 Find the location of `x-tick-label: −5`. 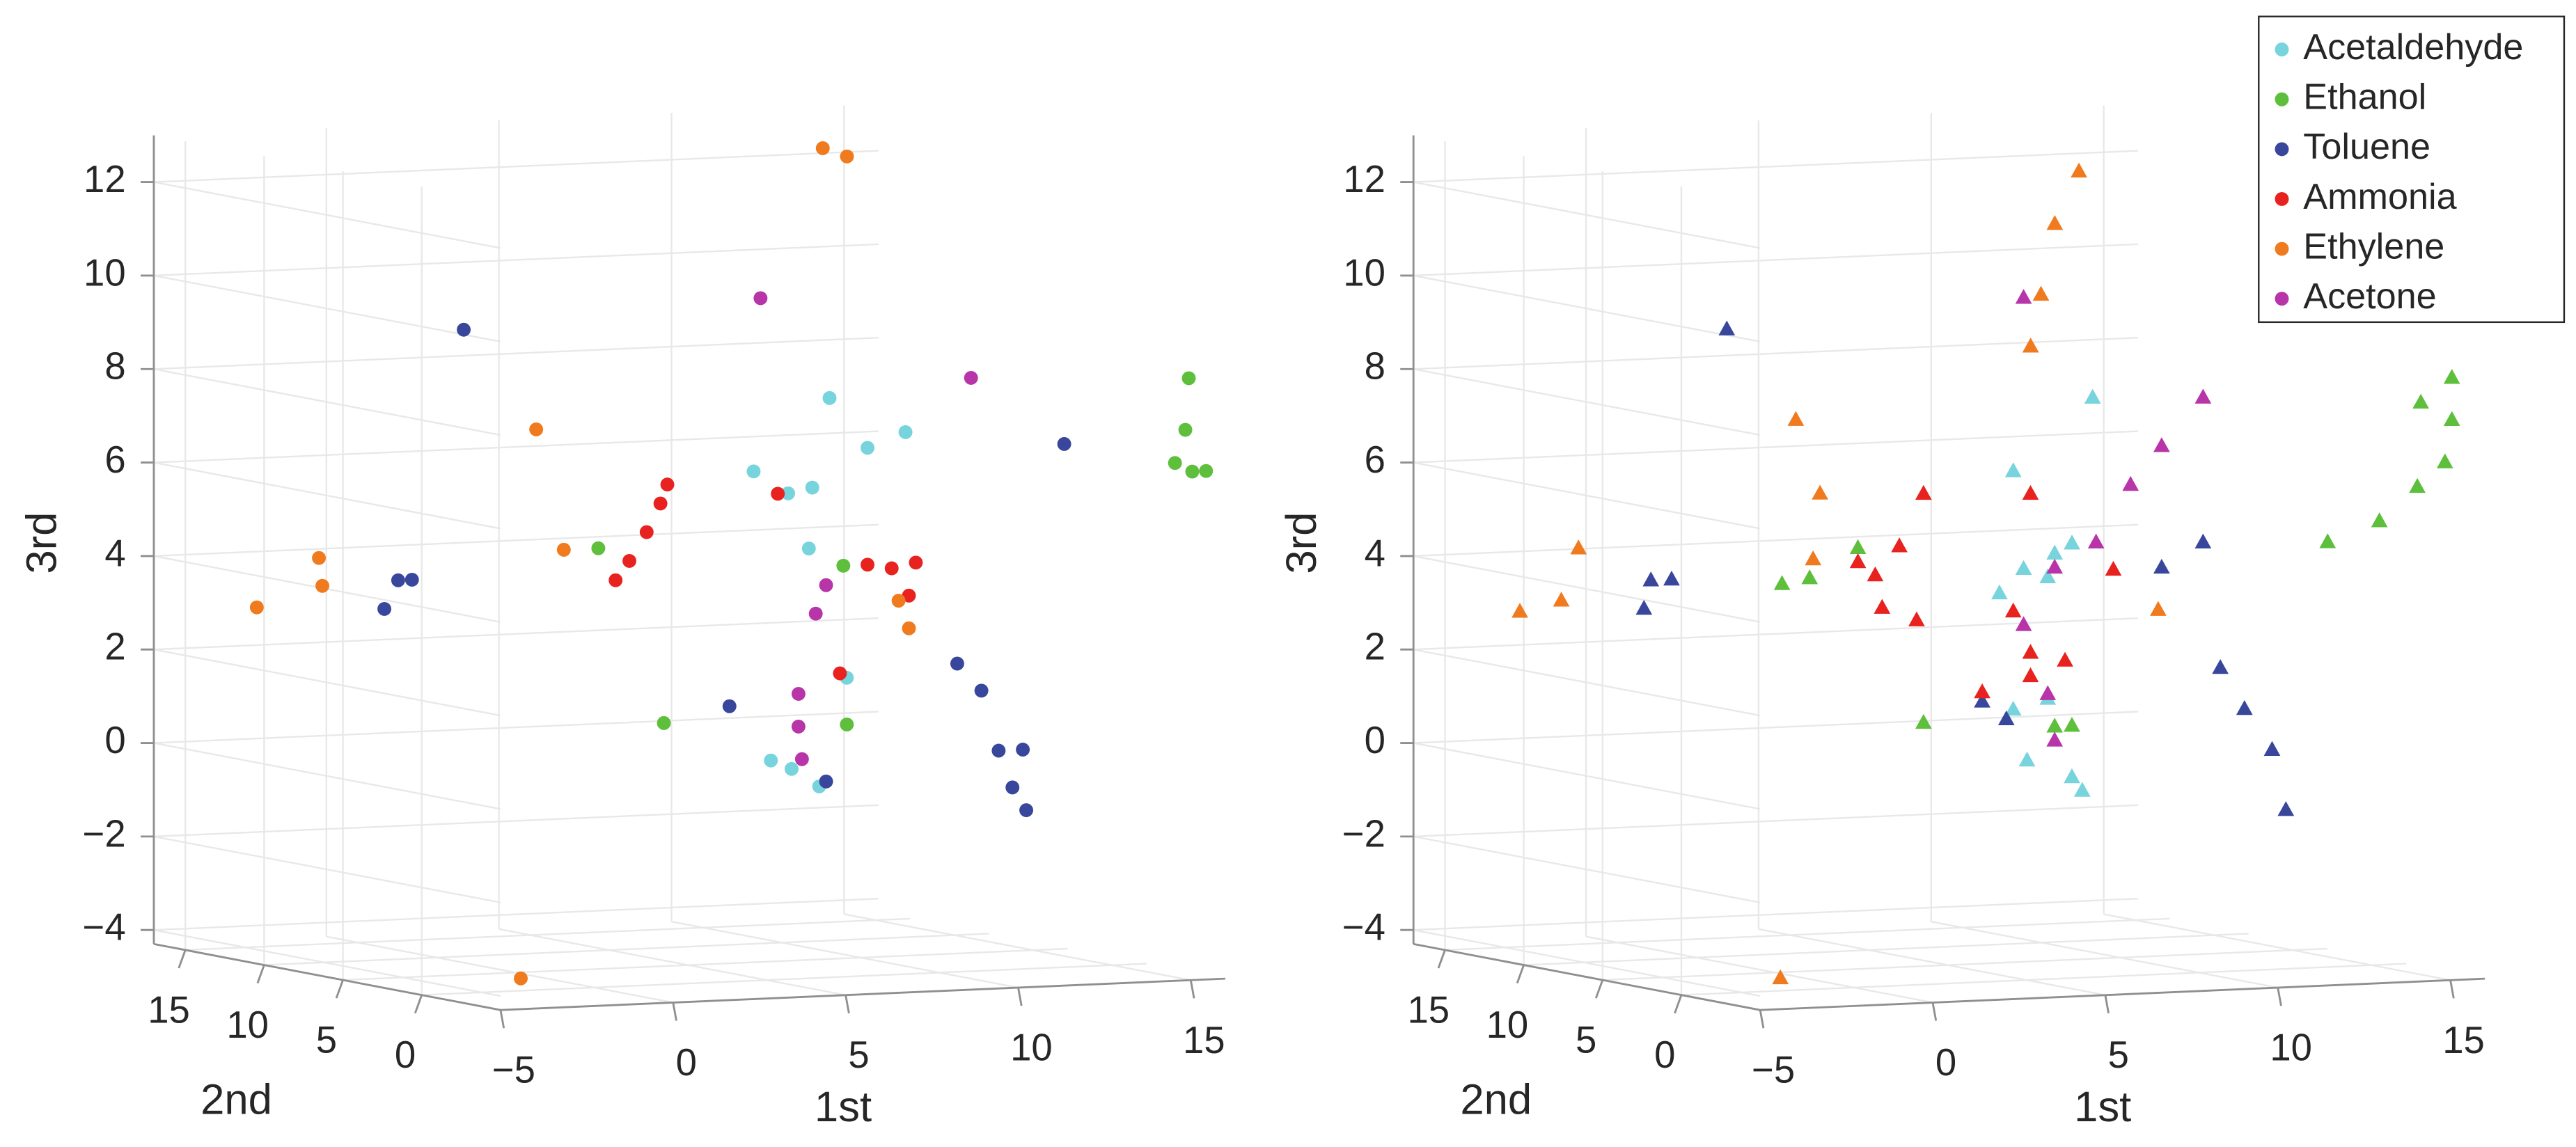

x-tick-label: −5 is located at coordinates (513, 1070).